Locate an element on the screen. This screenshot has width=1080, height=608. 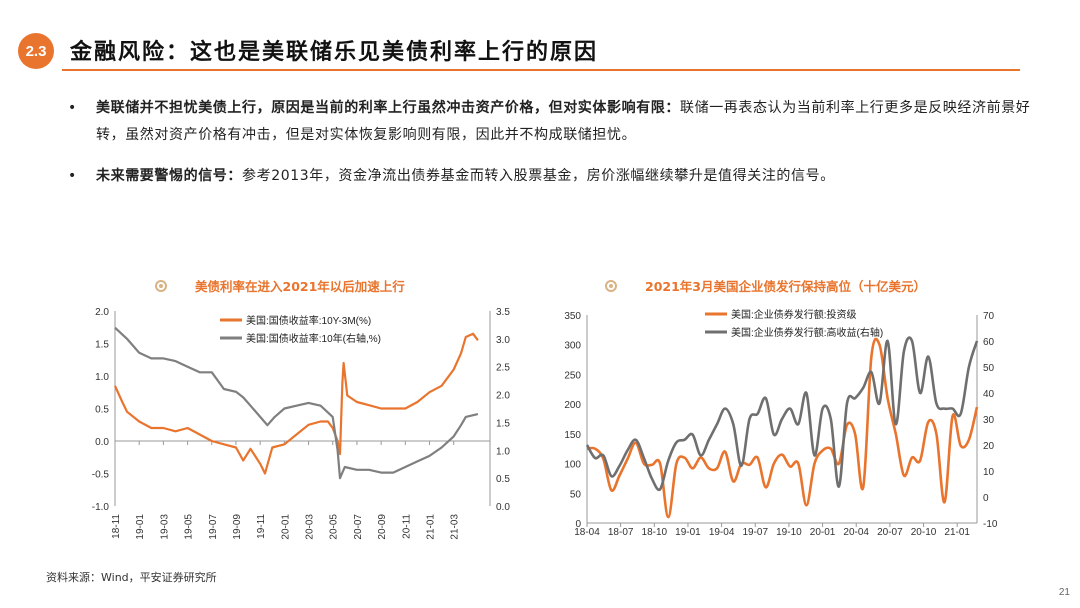
y-left-tick-label: 100 is located at coordinates (572, 465).